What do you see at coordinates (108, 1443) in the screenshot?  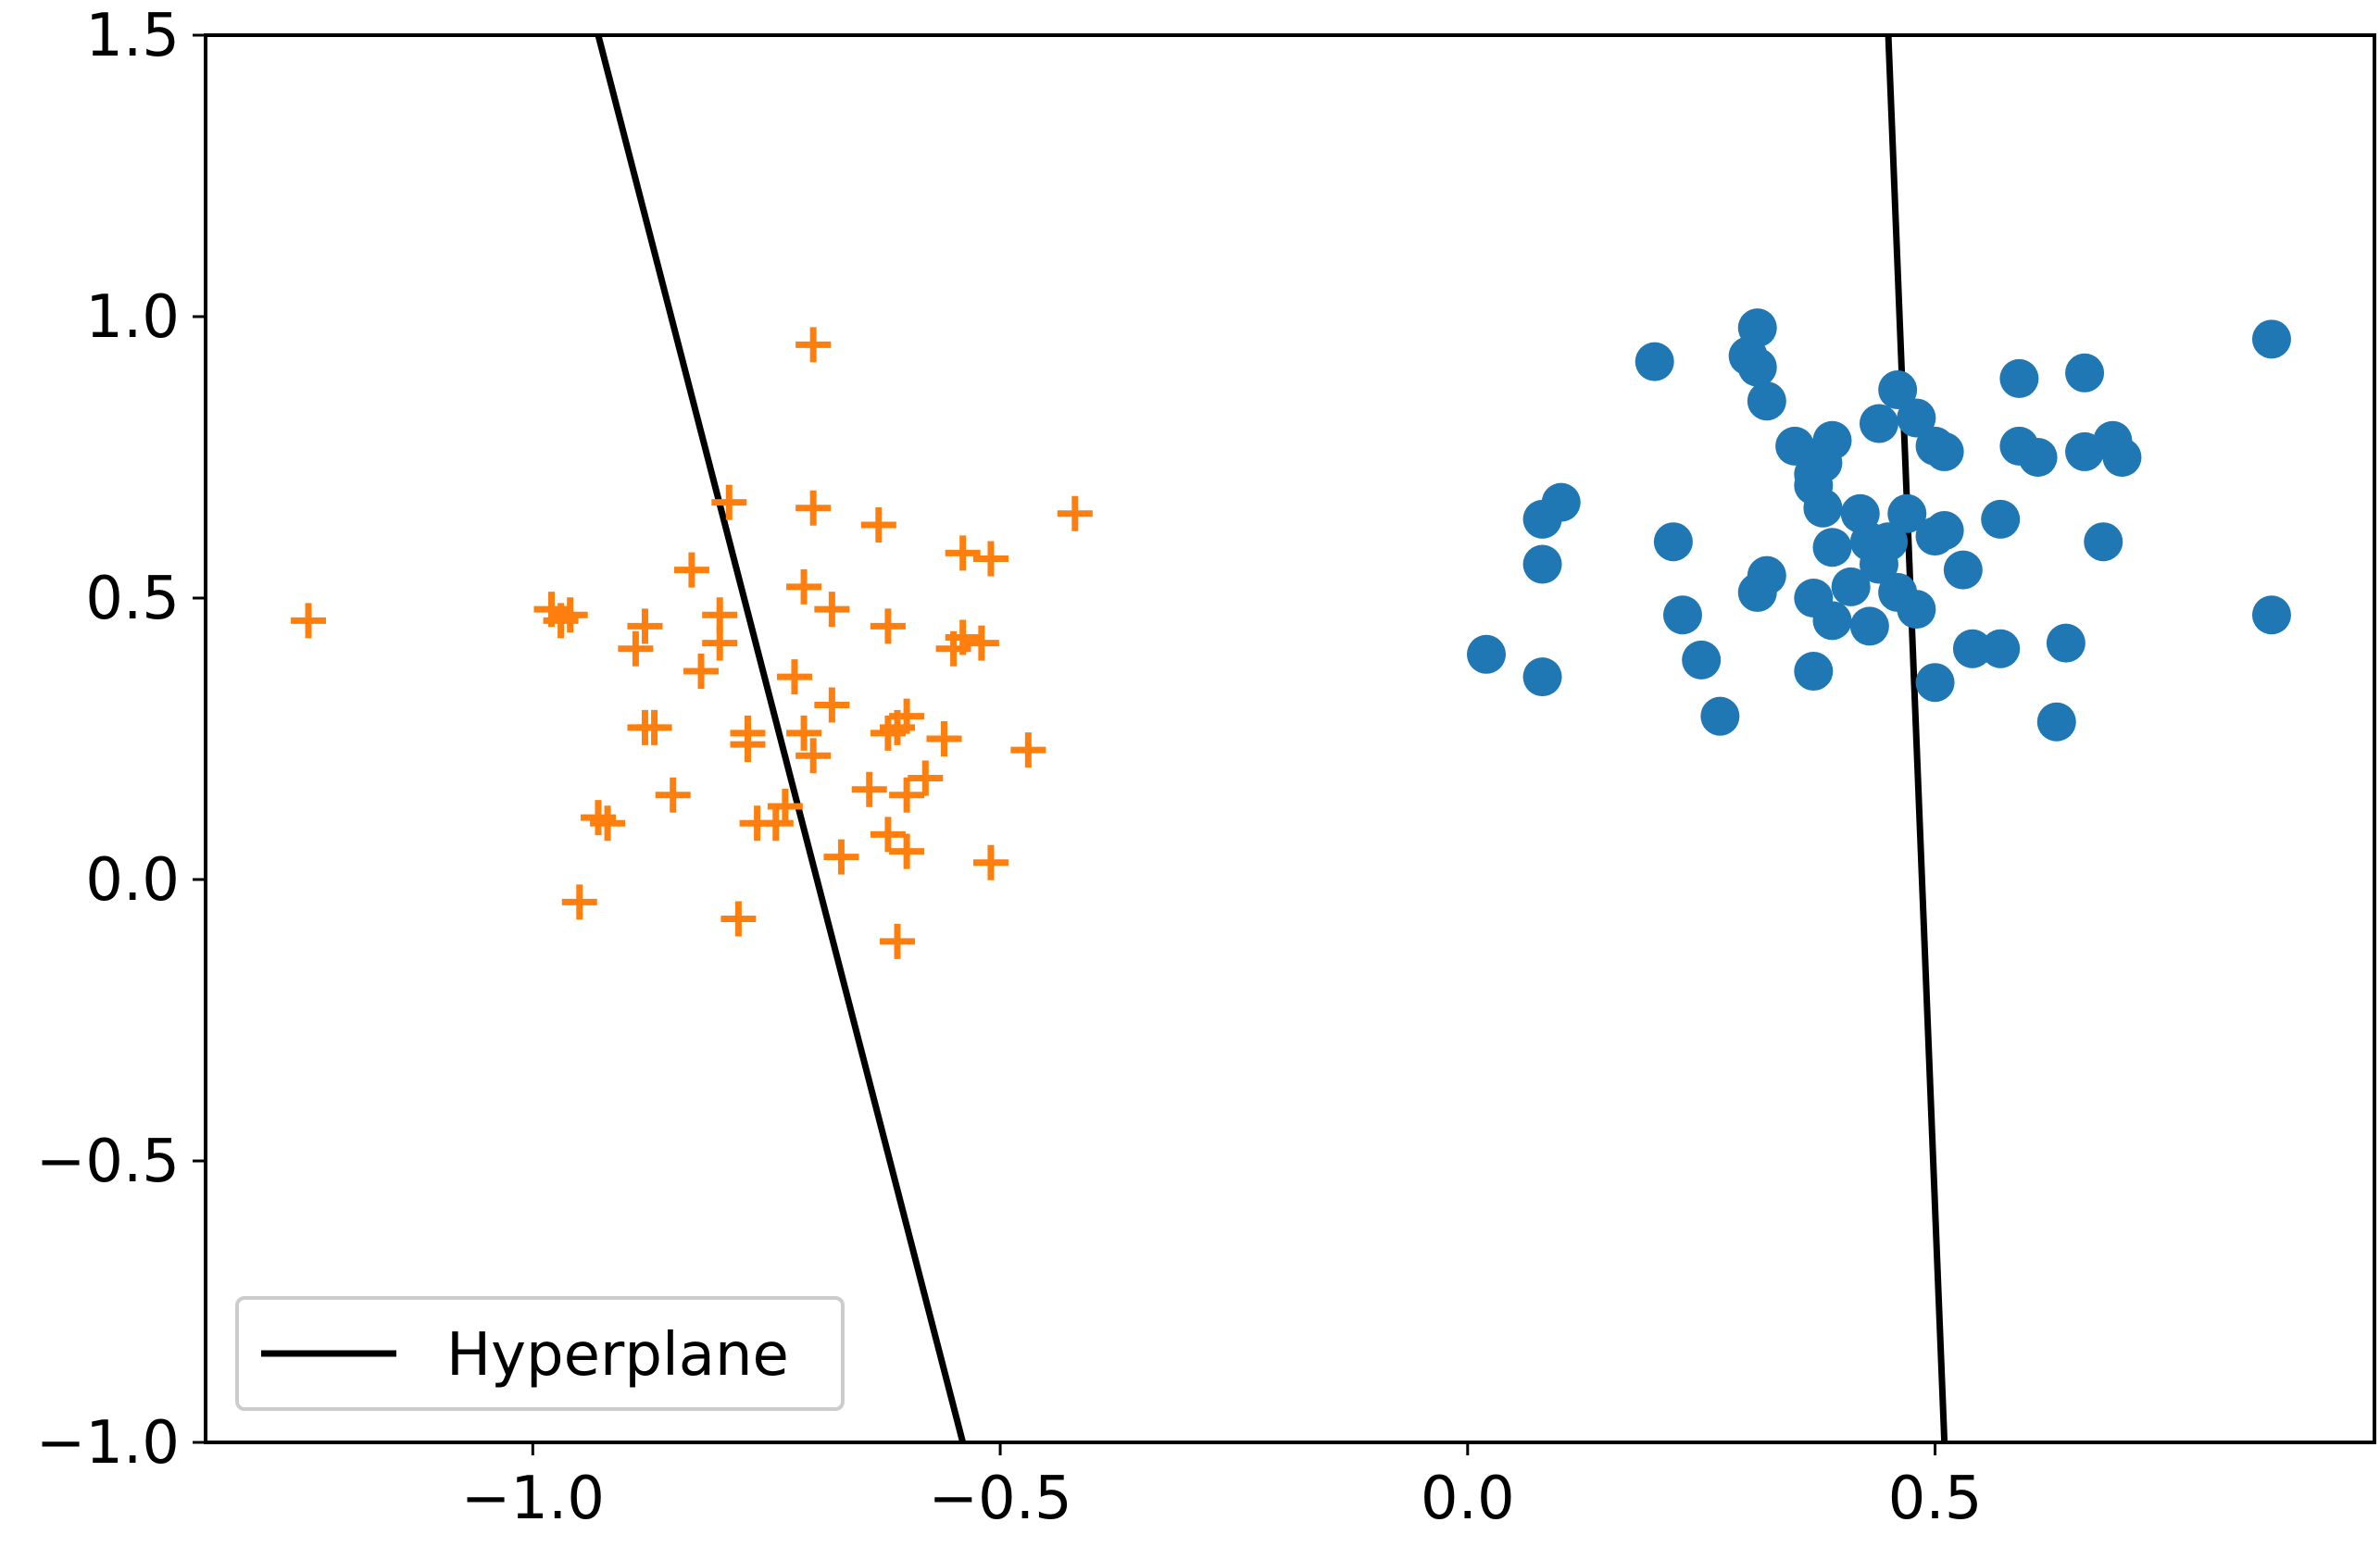 I see `y-tick-label: −1.0` at bounding box center [108, 1443].